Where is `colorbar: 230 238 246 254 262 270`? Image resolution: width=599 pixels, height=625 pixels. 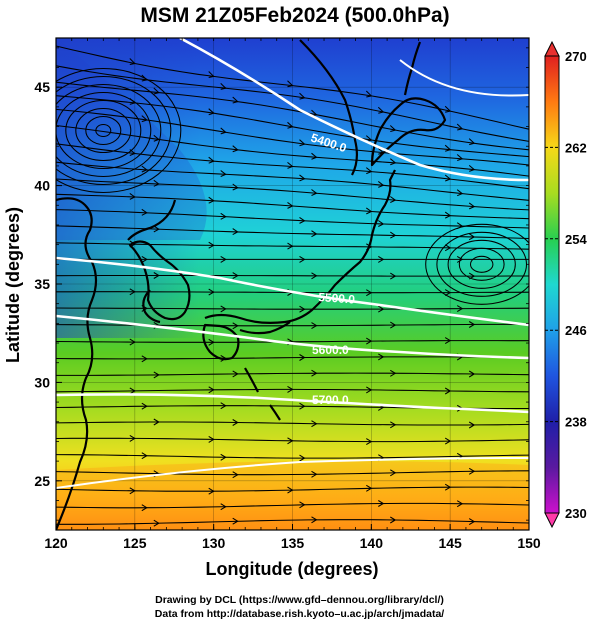
colorbar: 230 238 246 254 262 270 is located at coordinates (565, 284).